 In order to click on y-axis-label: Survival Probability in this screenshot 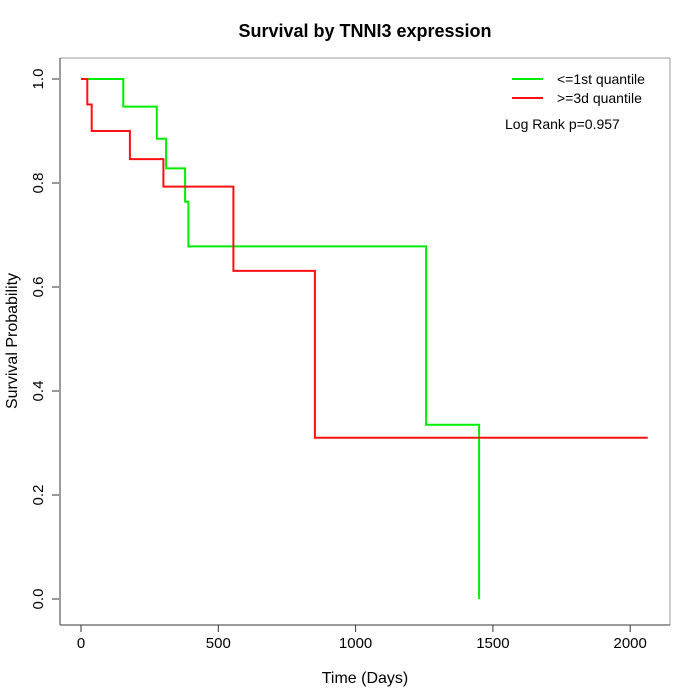, I will do `click(12, 341)`.